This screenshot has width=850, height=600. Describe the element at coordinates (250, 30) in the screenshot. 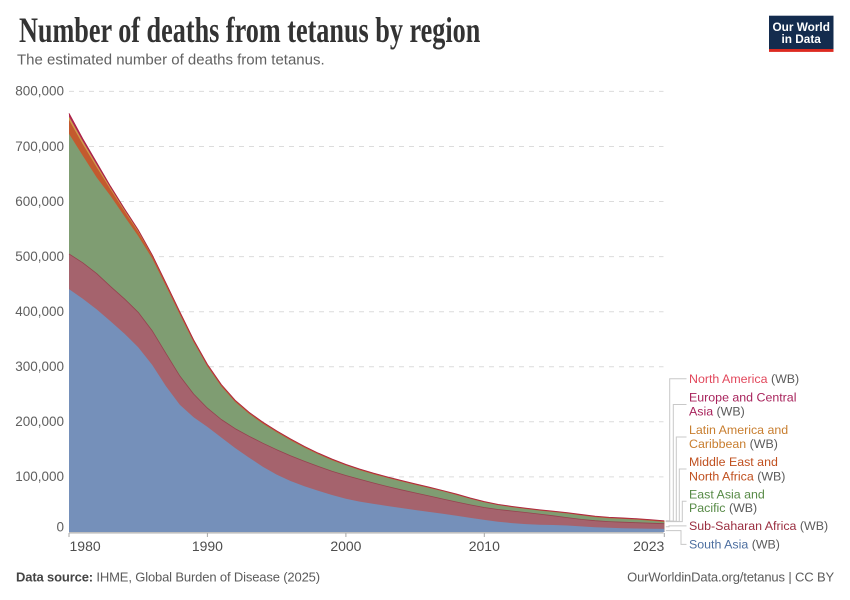

I see `svg-text:Number of deaths from tetanus: Number of deaths from tetanus by region` at that location.